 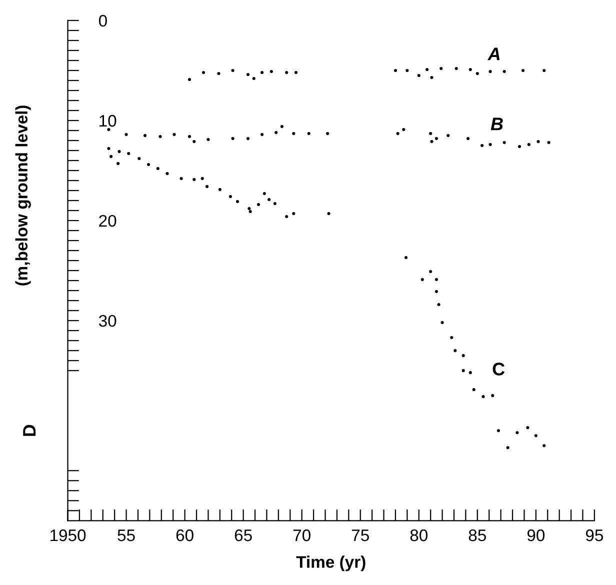 What do you see at coordinates (107, 220) in the screenshot?
I see `y-tick-label: 20` at bounding box center [107, 220].